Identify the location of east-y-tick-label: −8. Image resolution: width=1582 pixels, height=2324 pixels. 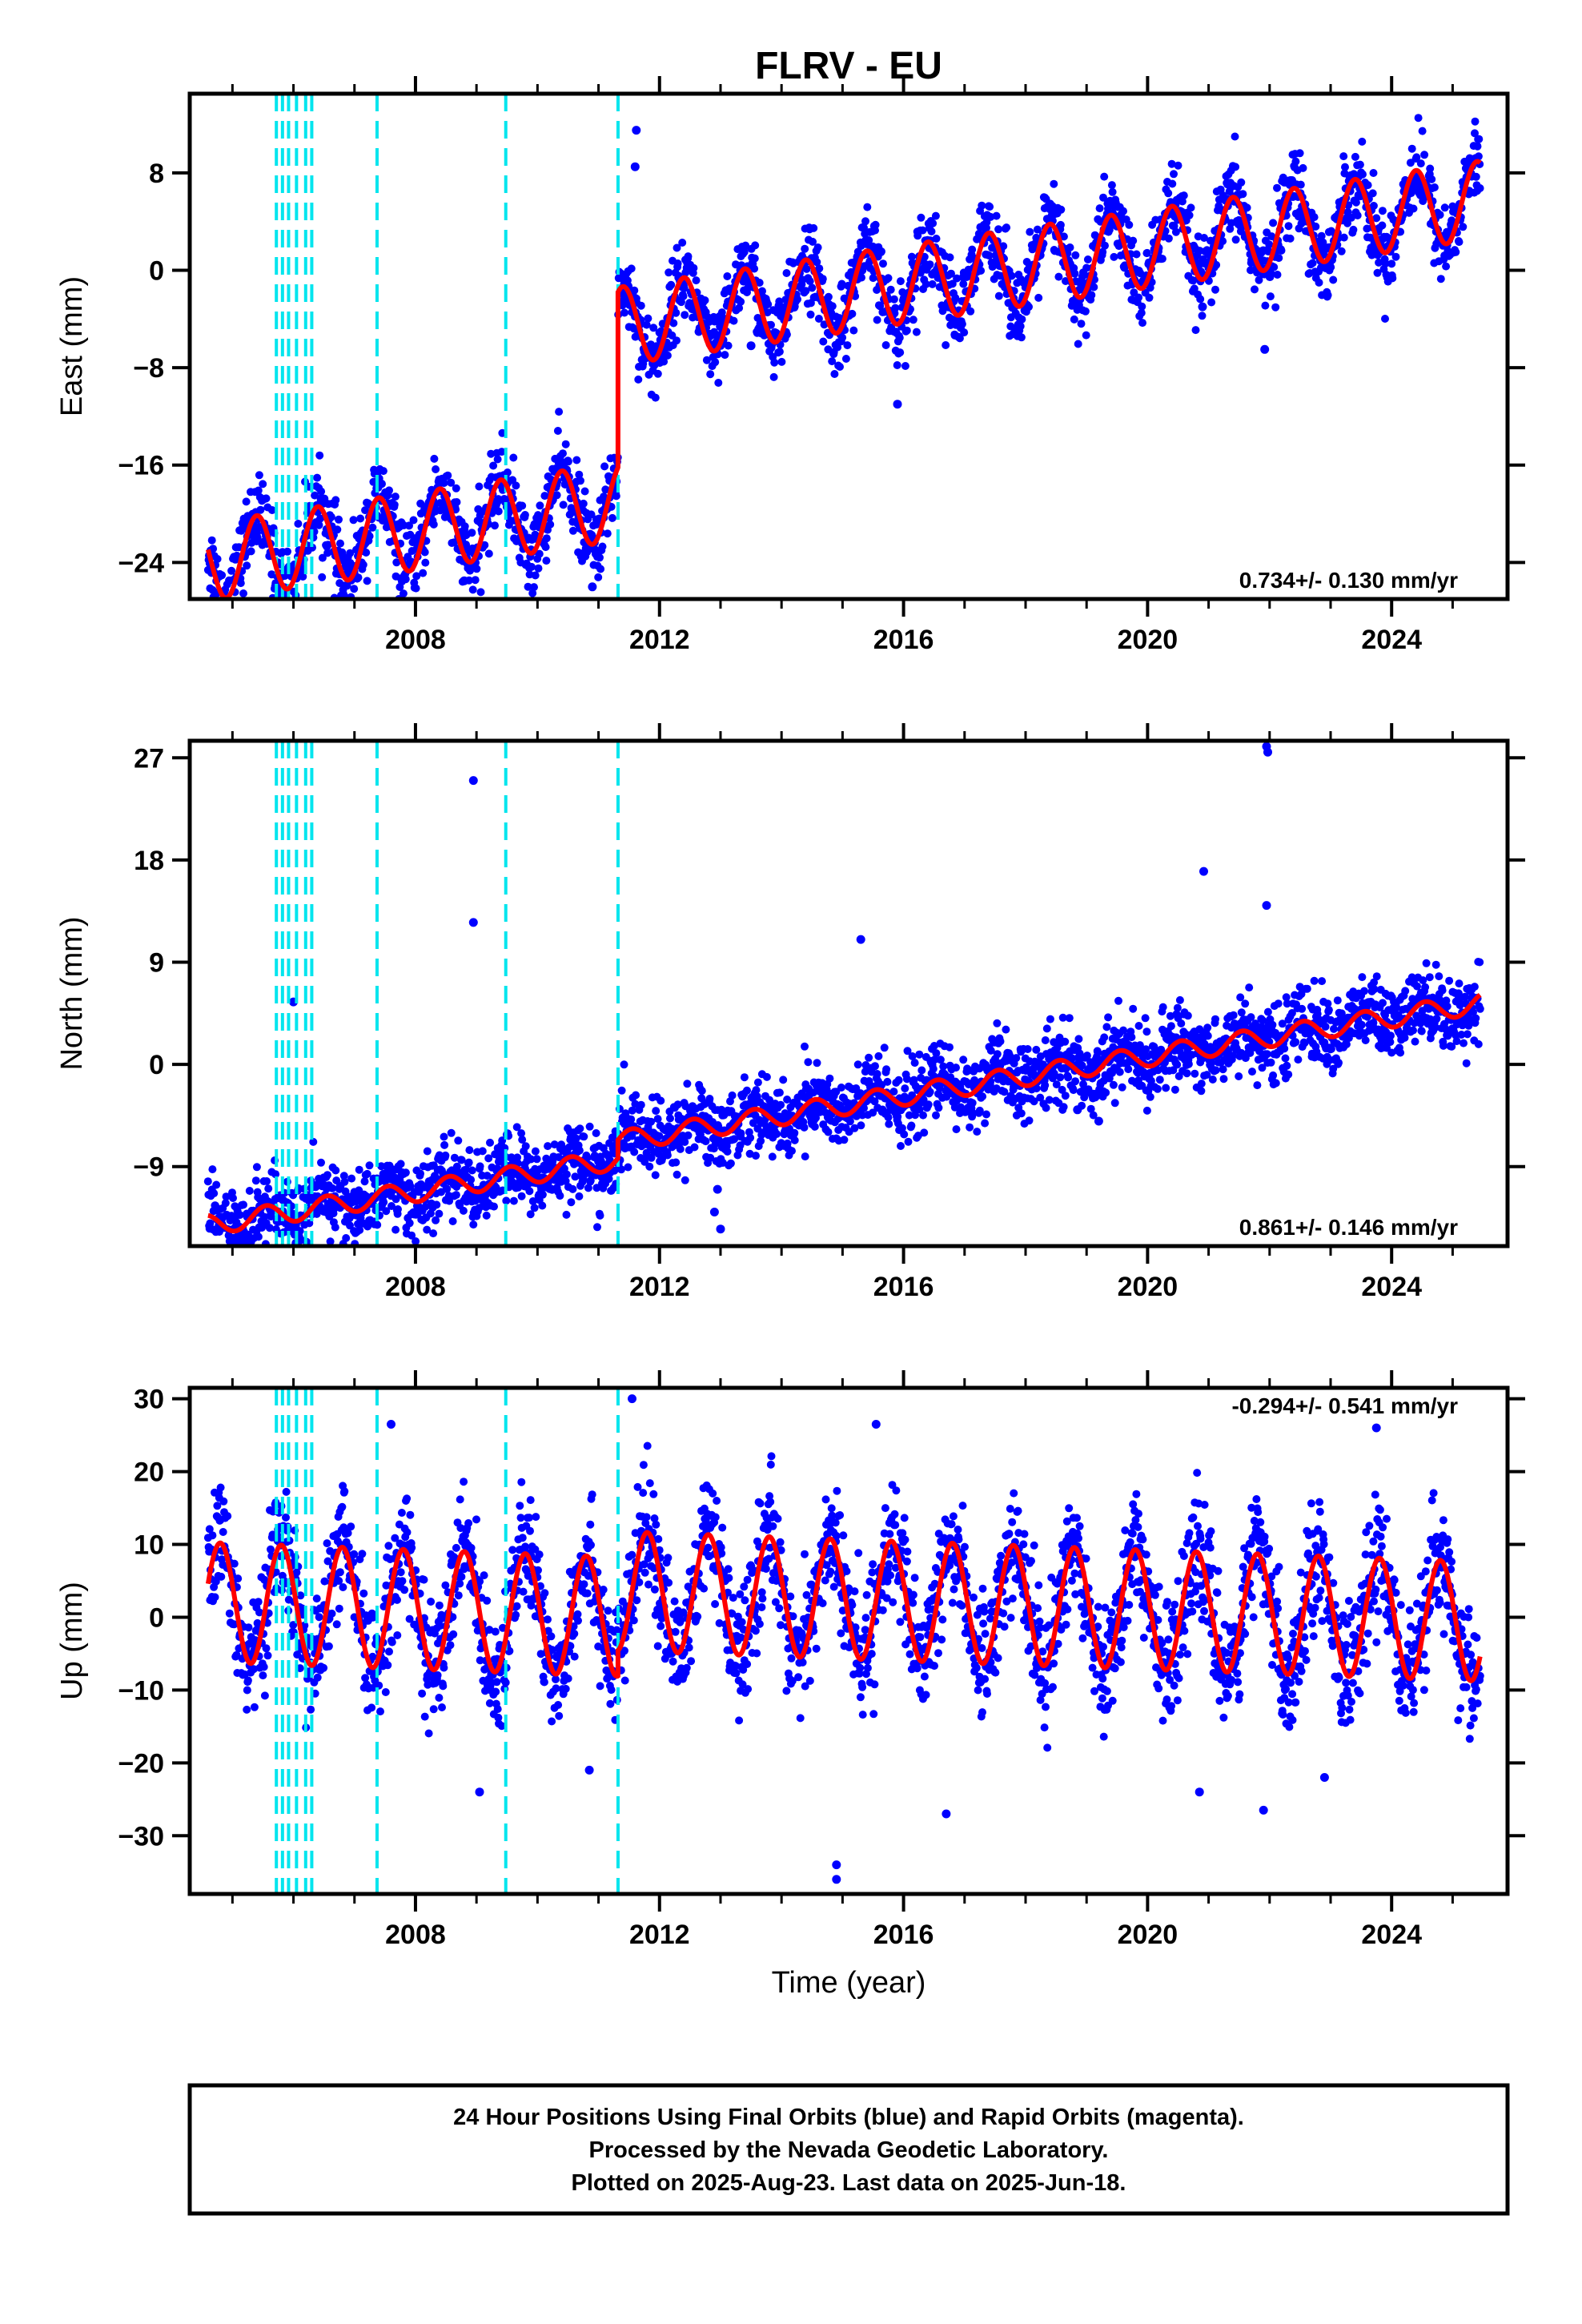
(148, 368).